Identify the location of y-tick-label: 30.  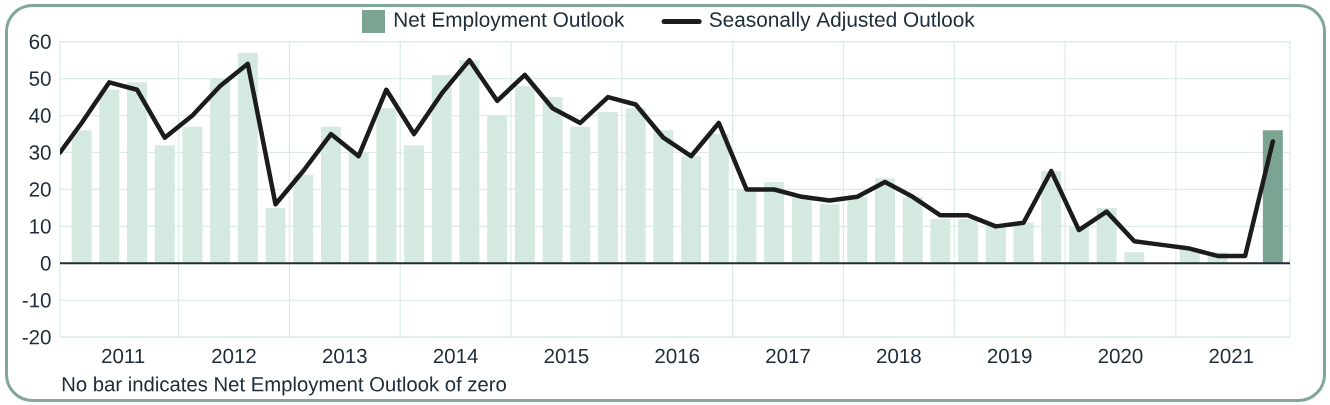
(40, 152).